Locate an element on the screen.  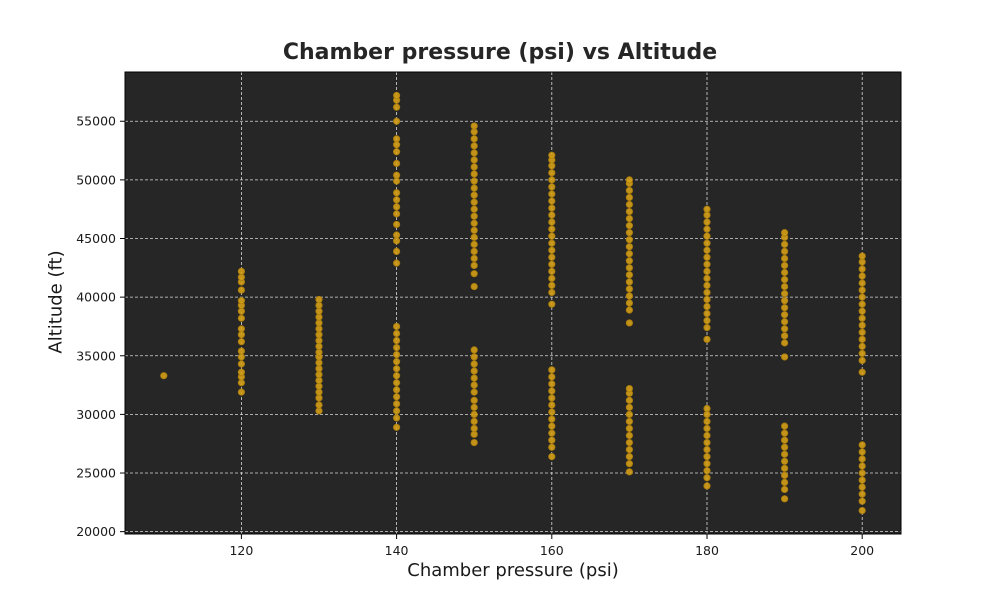
y-tick-label: 30000 is located at coordinates (96, 414).